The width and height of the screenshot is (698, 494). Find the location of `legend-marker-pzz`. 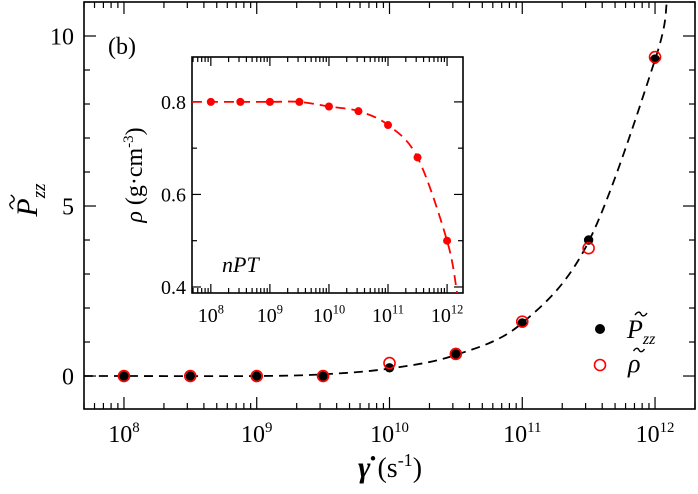

legend-marker-pzz is located at coordinates (600, 329).